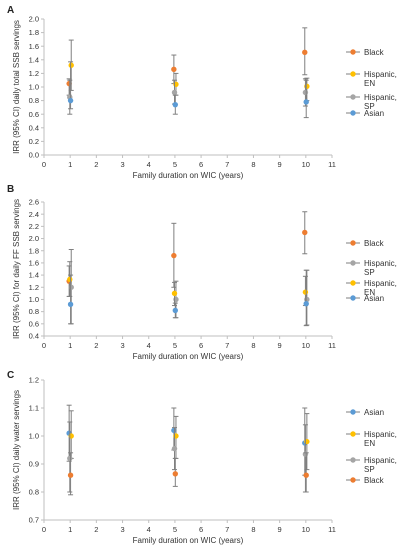 This screenshot has width=406, height=550. I want to click on y-tick-label: 0.2, so click(34, 141).